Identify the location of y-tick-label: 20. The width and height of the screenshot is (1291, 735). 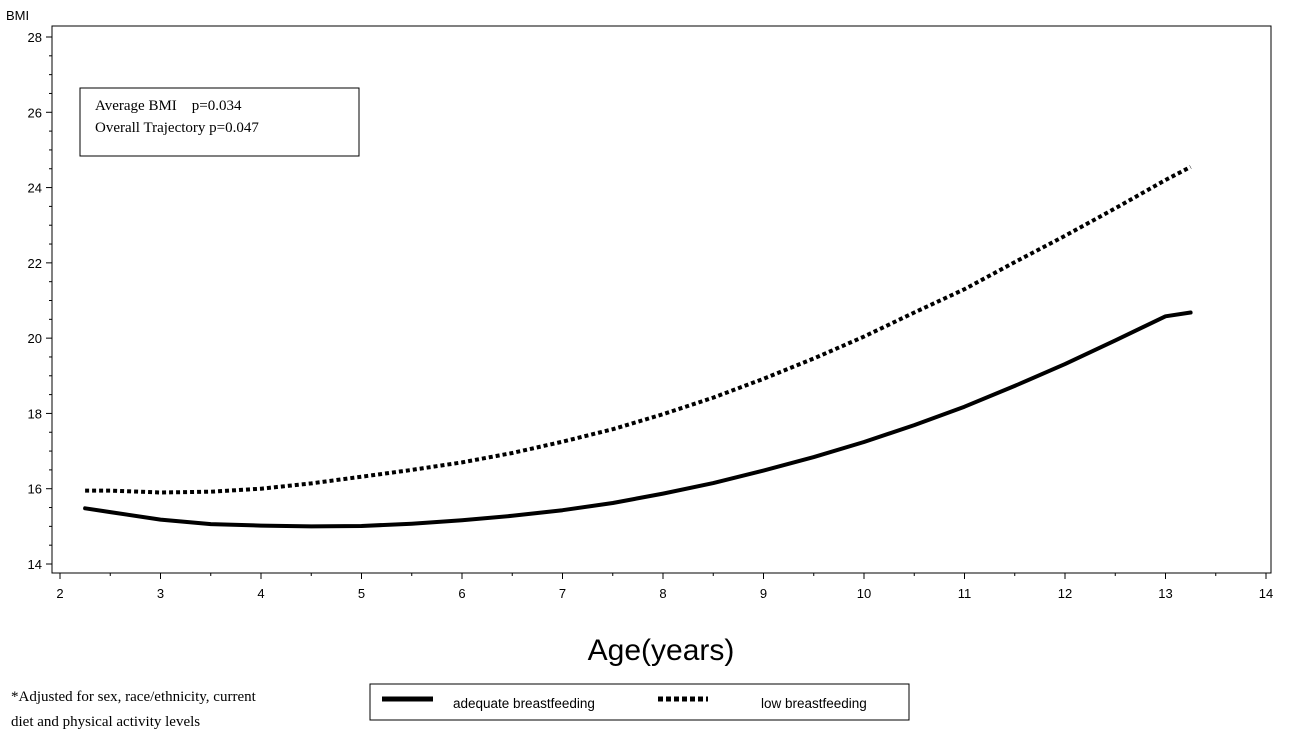
(35, 338).